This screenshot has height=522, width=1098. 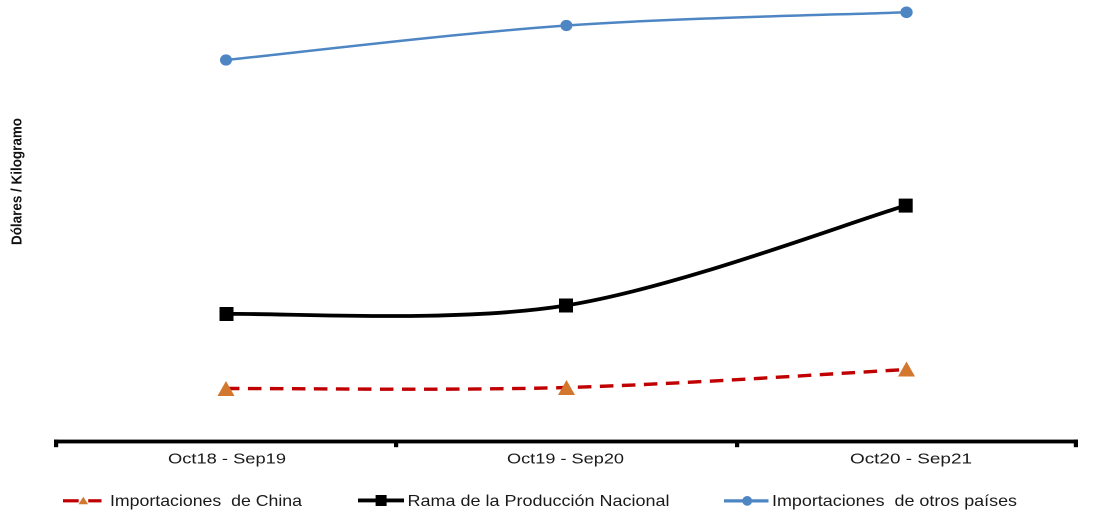 What do you see at coordinates (911, 460) in the screenshot?
I see `svg-text: Oct20 - Sep21` at bounding box center [911, 460].